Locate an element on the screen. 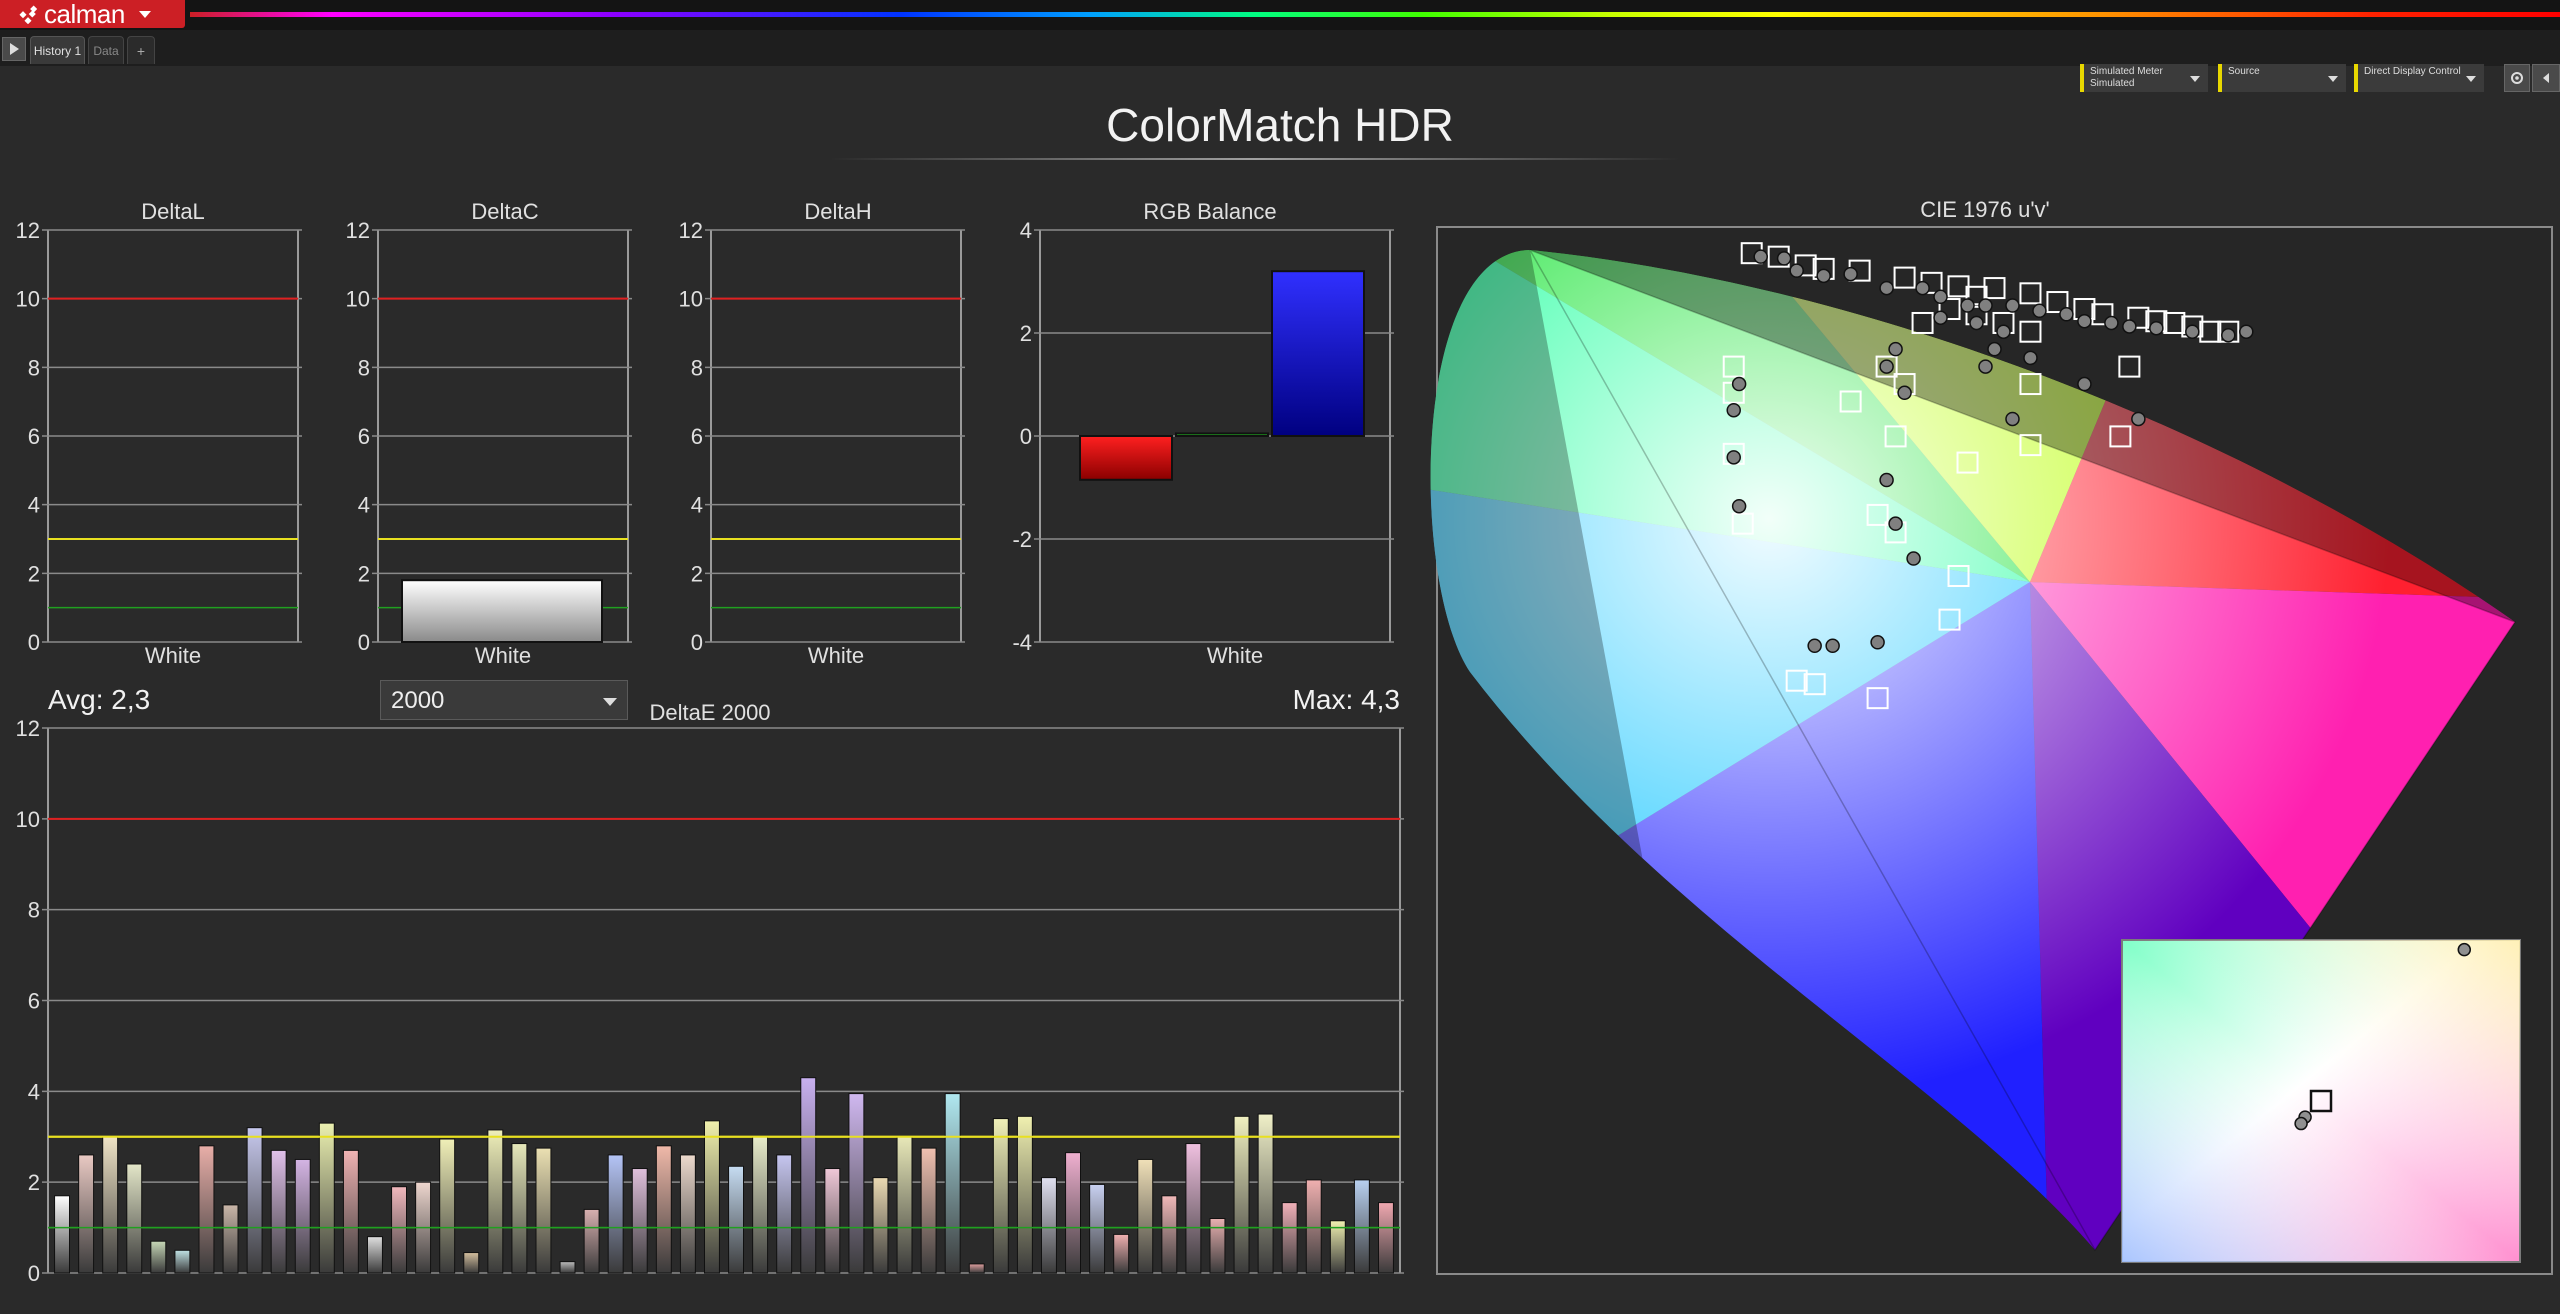 Image resolution: width=2560 pixels, height=1314 pixels. source-selector: Source is located at coordinates (2282, 78).